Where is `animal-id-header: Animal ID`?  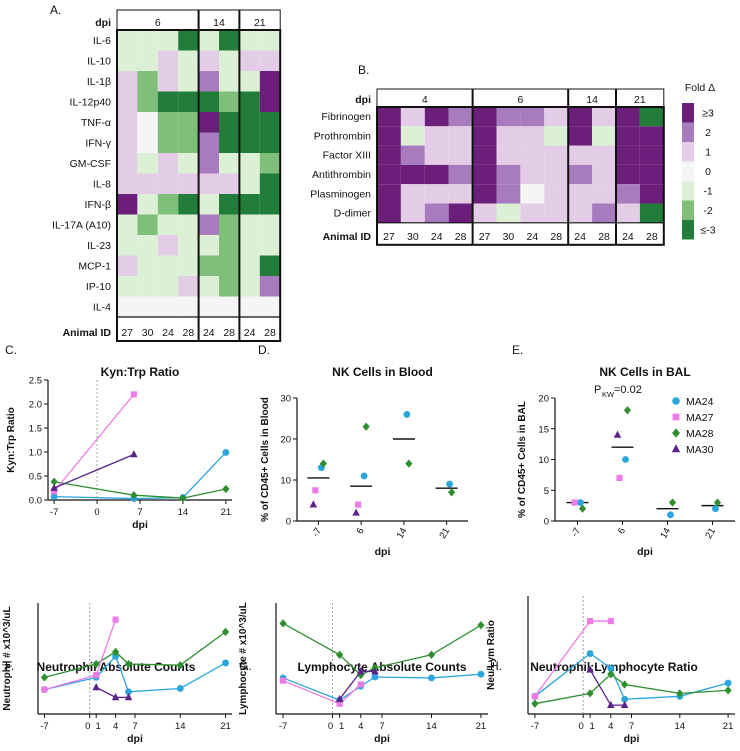 animal-id-header: Animal ID is located at coordinates (87, 333).